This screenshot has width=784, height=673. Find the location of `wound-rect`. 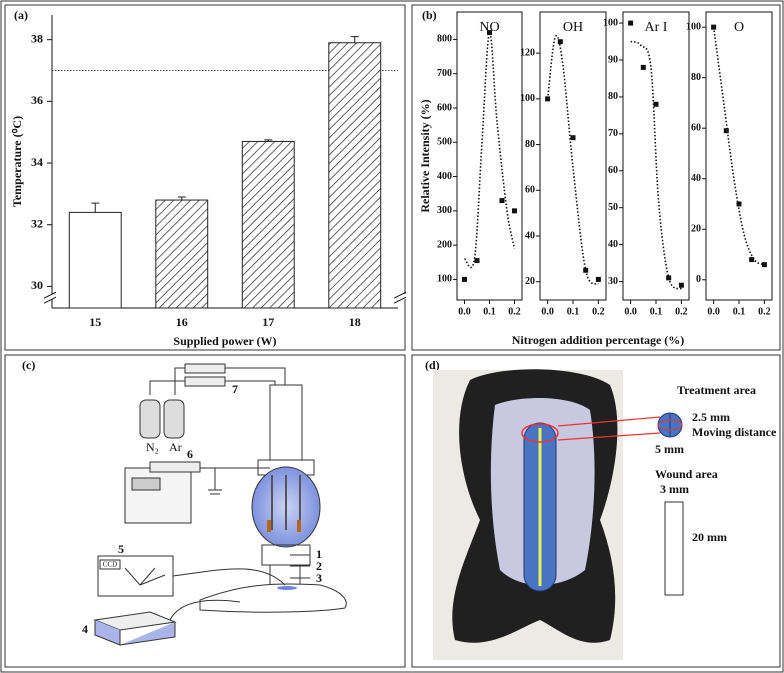

wound-rect is located at coordinates (674, 548).